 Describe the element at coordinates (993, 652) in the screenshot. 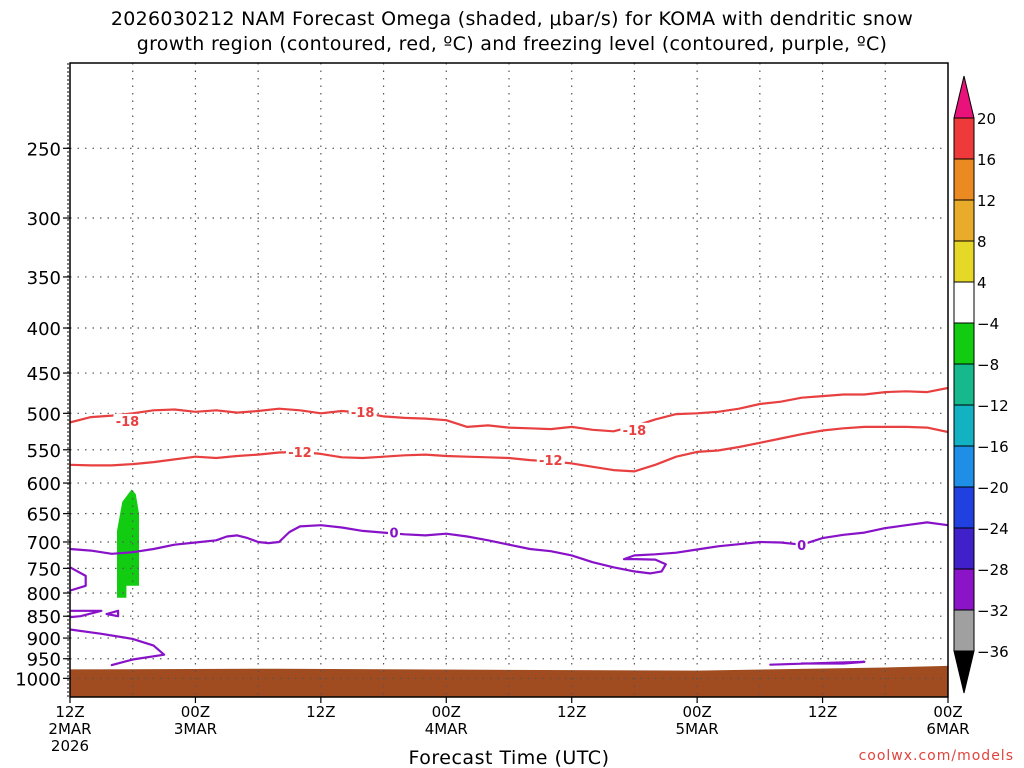

I see `colorbar-label-13: −36` at that location.